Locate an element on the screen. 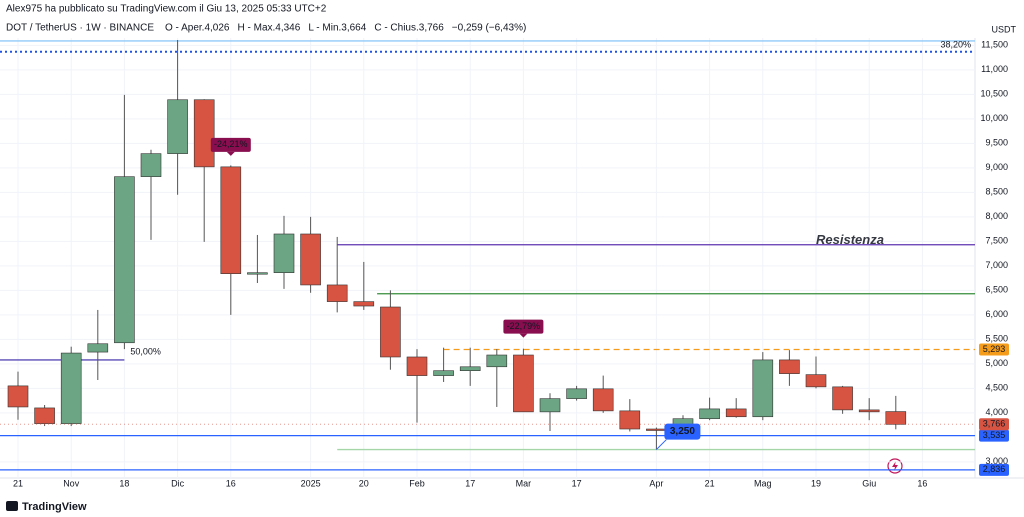 The image size is (1024, 517). level-text: 50,00% is located at coordinates (145, 351).